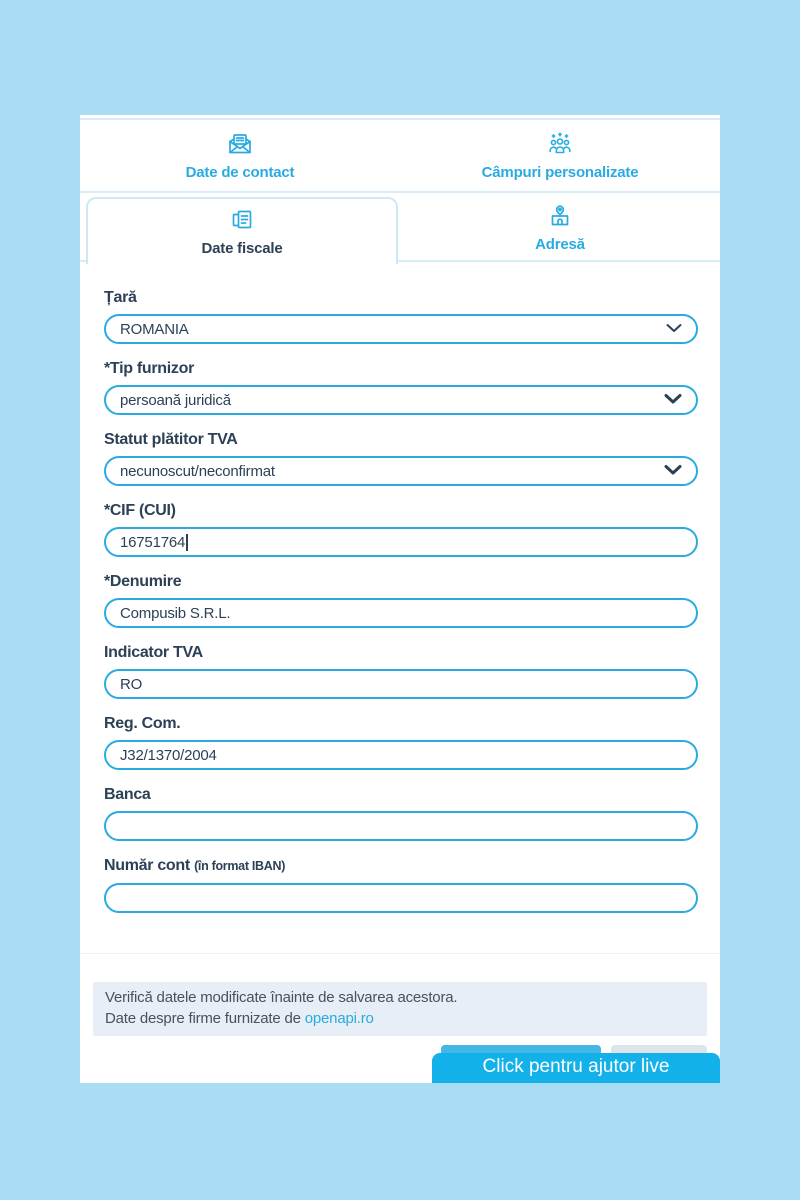 Image resolution: width=800 pixels, height=1200 pixels. Describe the element at coordinates (560, 218) in the screenshot. I see `building-pin-icon` at that location.